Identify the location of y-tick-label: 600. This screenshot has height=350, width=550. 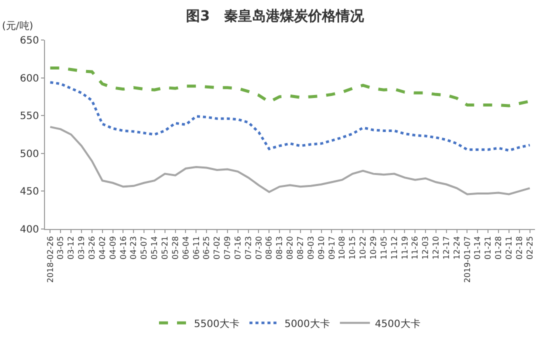
(29, 78).